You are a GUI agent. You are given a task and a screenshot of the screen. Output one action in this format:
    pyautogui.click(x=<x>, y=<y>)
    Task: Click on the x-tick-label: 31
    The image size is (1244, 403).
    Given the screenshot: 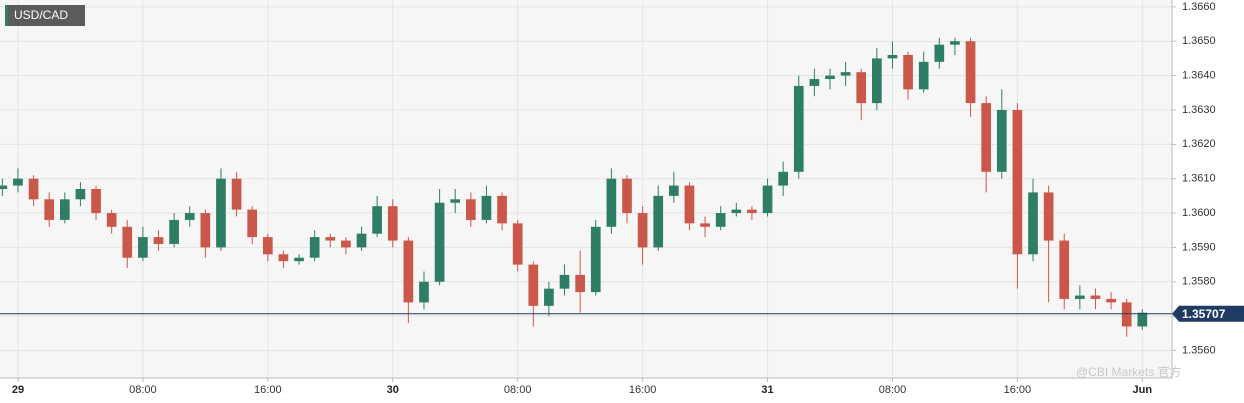 What is the action you would take?
    pyautogui.click(x=767, y=390)
    